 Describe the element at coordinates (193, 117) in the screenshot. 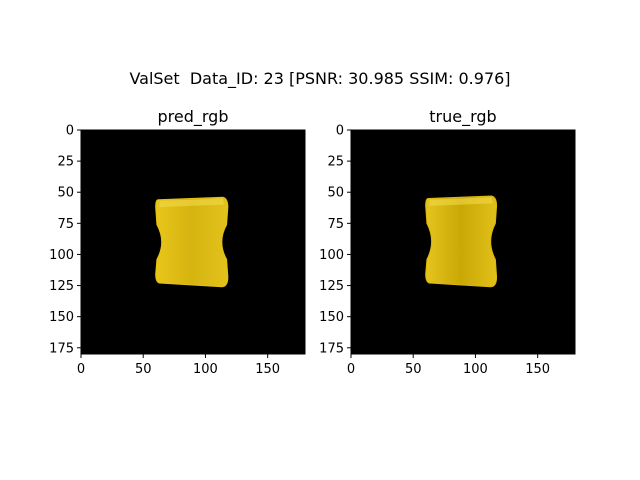

I see `panel-title: pred_rgb` at that location.